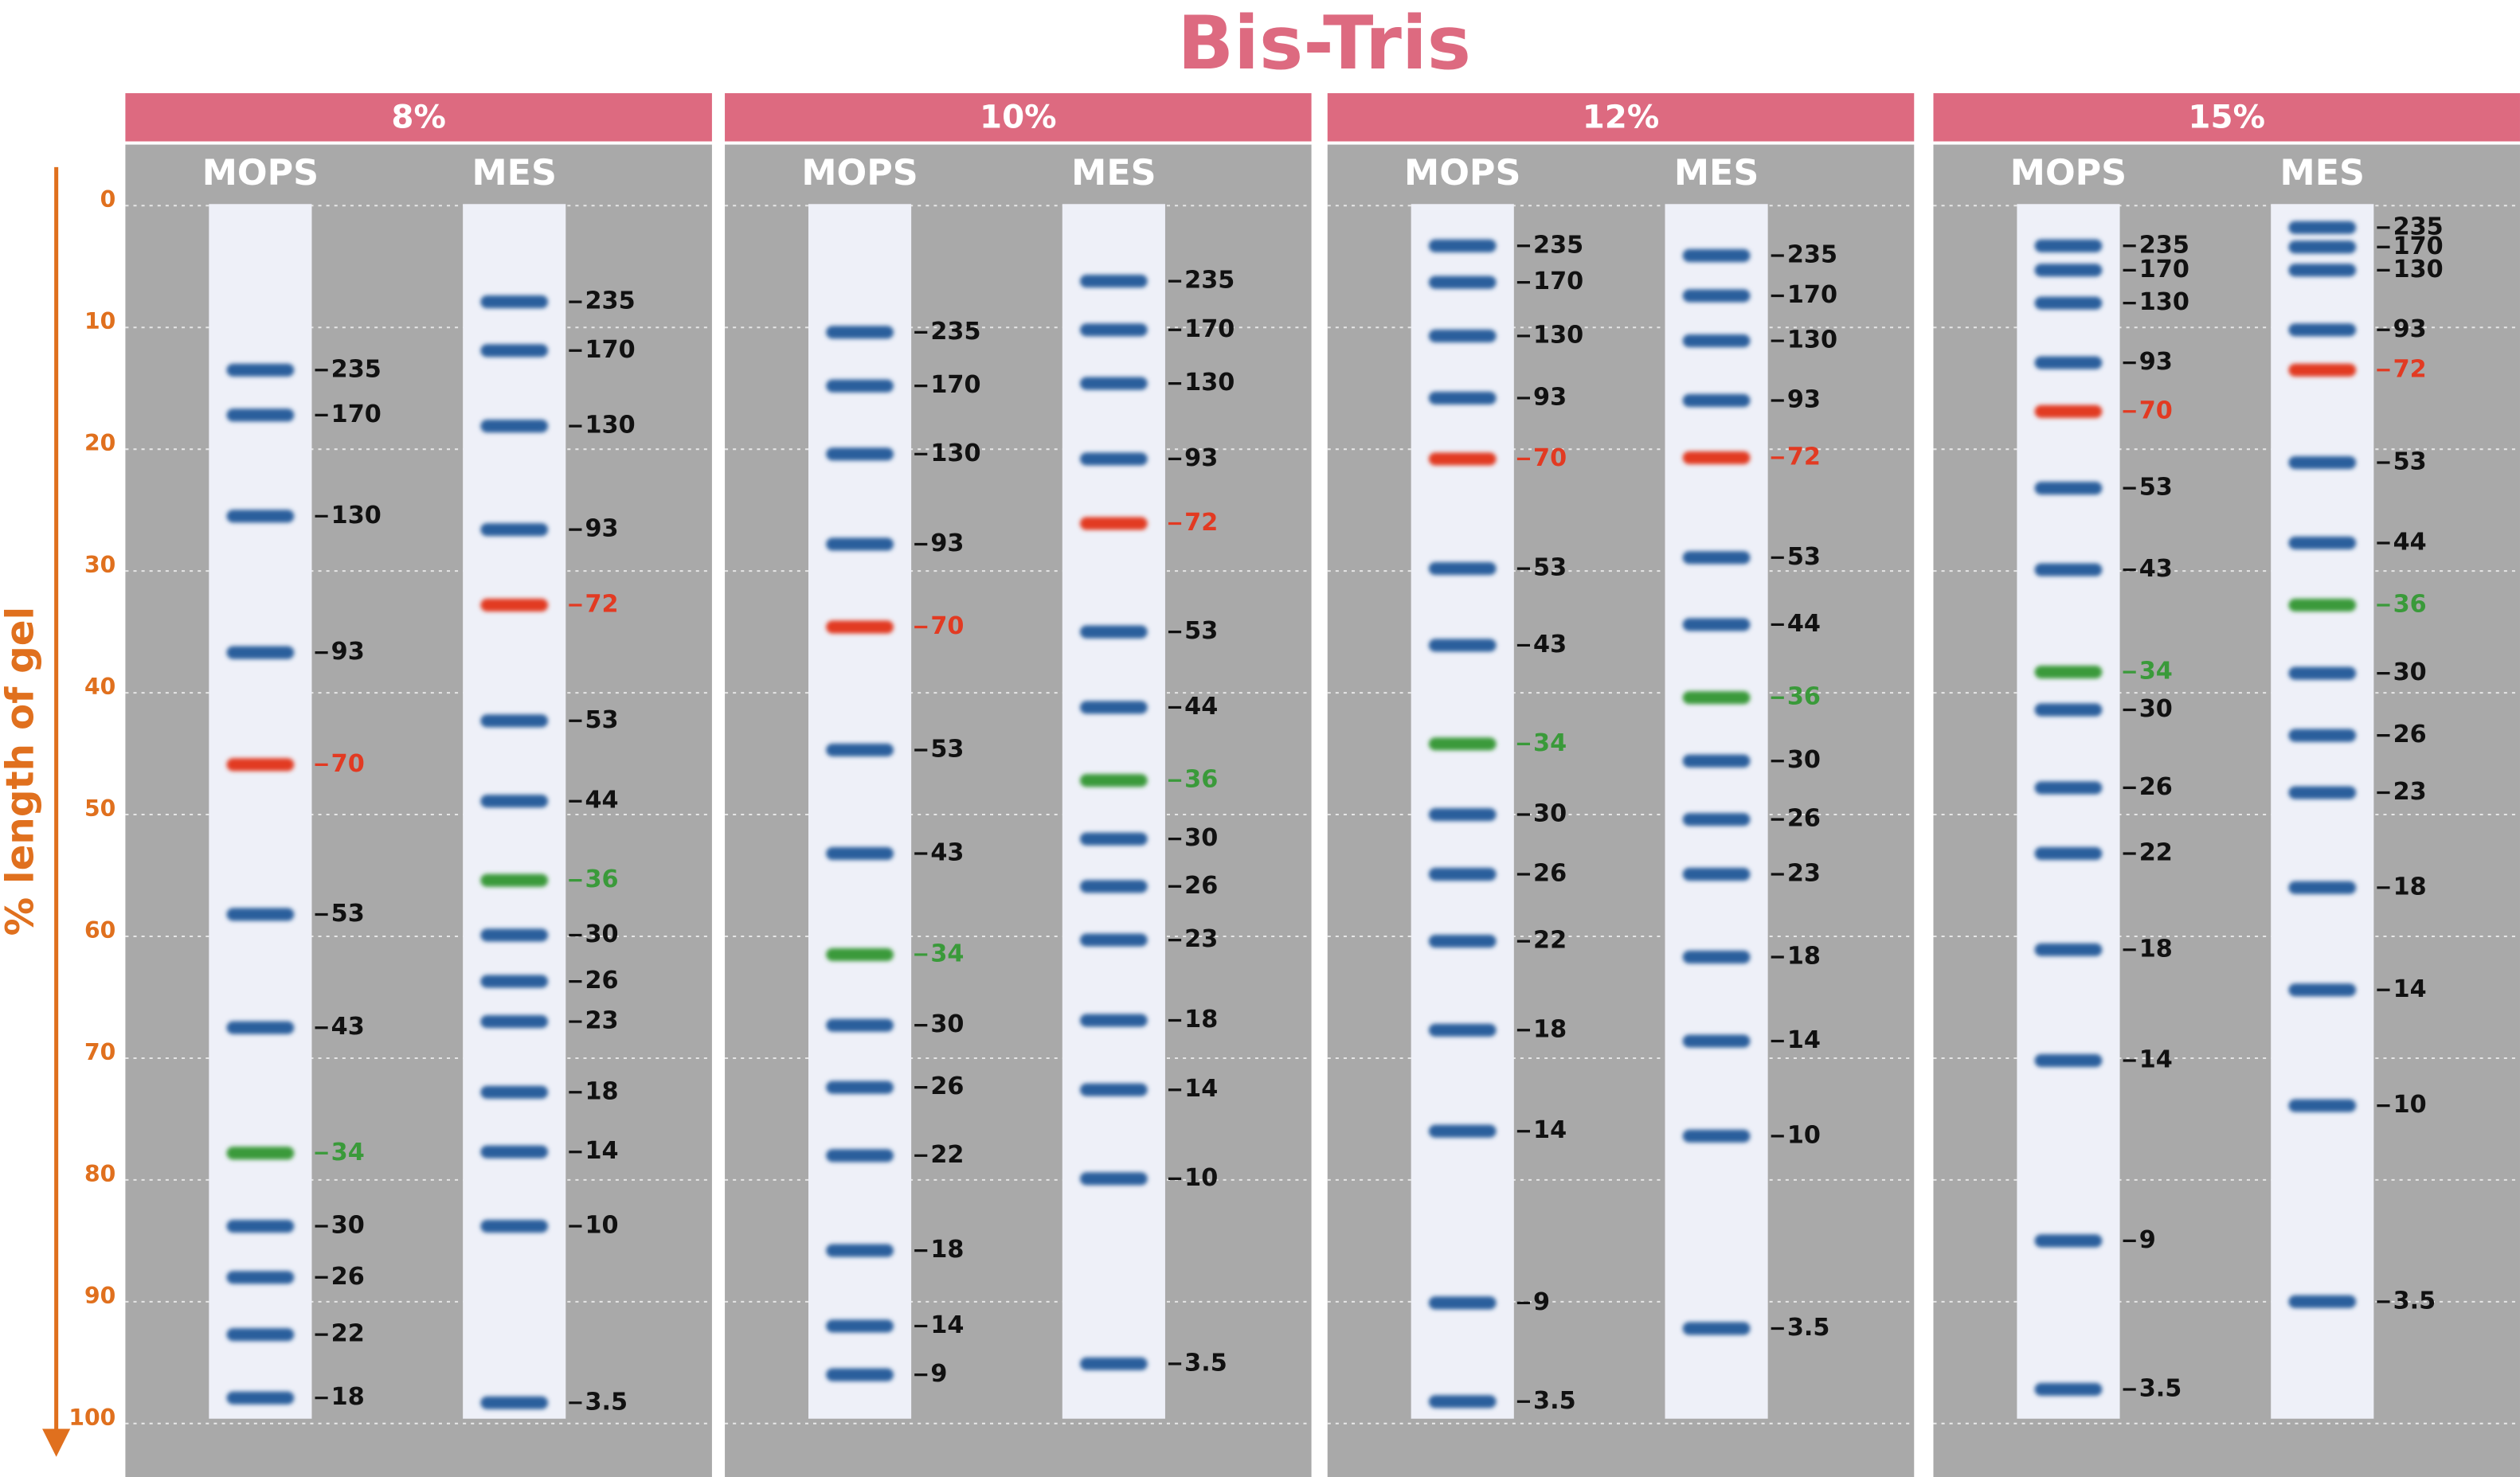  Describe the element at coordinates (955, 453) in the screenshot. I see `band-label: 130` at that location.